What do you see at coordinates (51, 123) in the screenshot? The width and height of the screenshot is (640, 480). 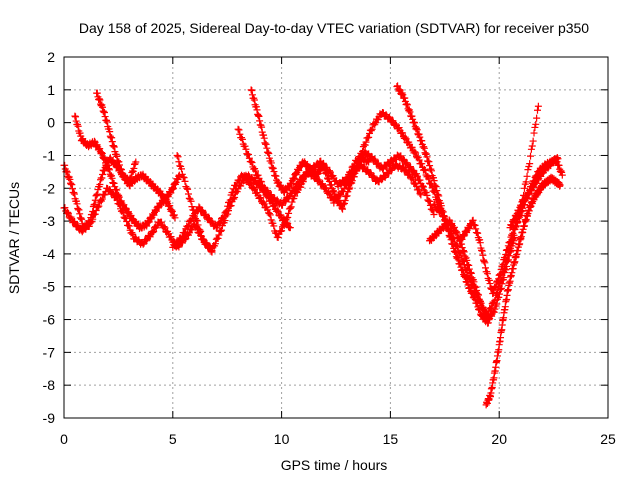 I see `y-tick-label: 0` at bounding box center [51, 123].